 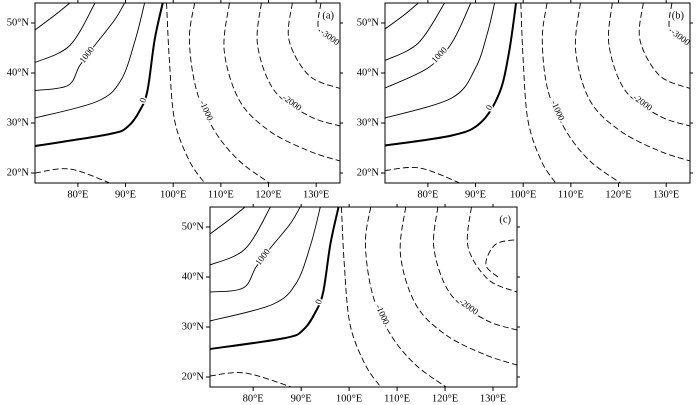 I want to click on panel-label: (b), so click(x=678, y=15).